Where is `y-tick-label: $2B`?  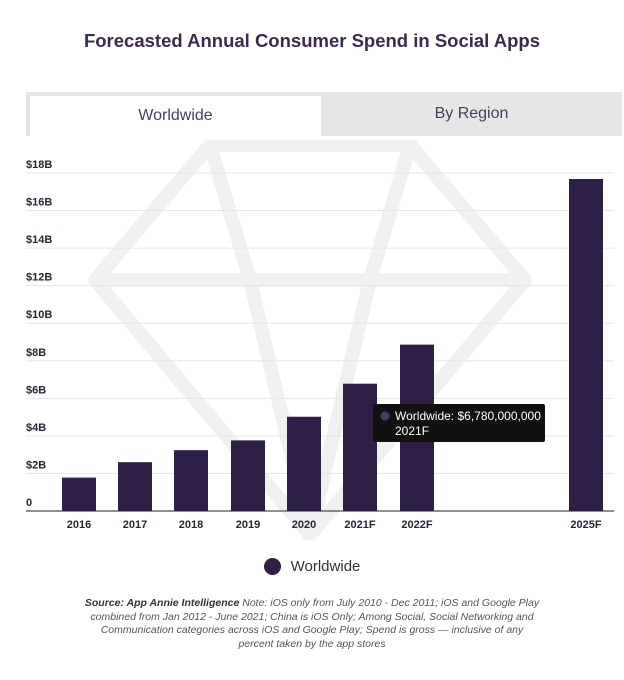
y-tick-label: $2B is located at coordinates (36, 465).